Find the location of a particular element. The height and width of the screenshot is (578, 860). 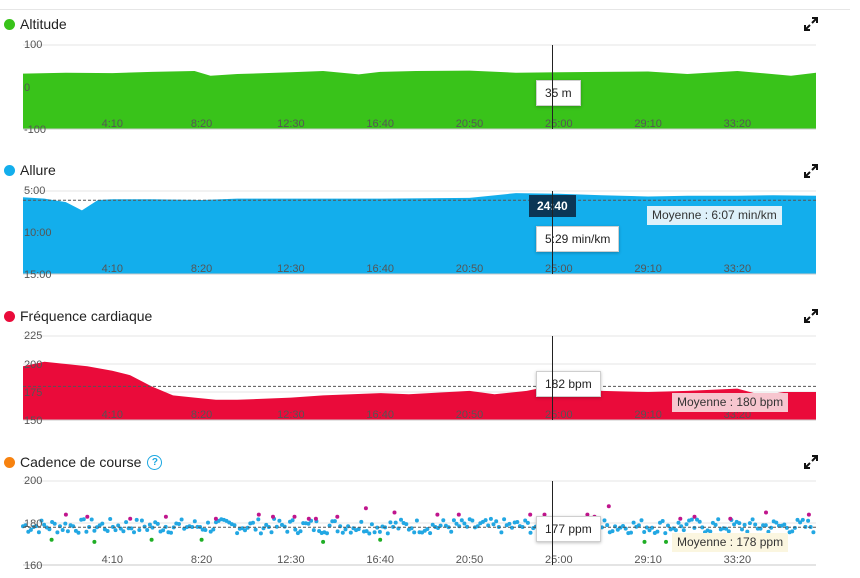

pace-dot-icon is located at coordinates (9, 170).